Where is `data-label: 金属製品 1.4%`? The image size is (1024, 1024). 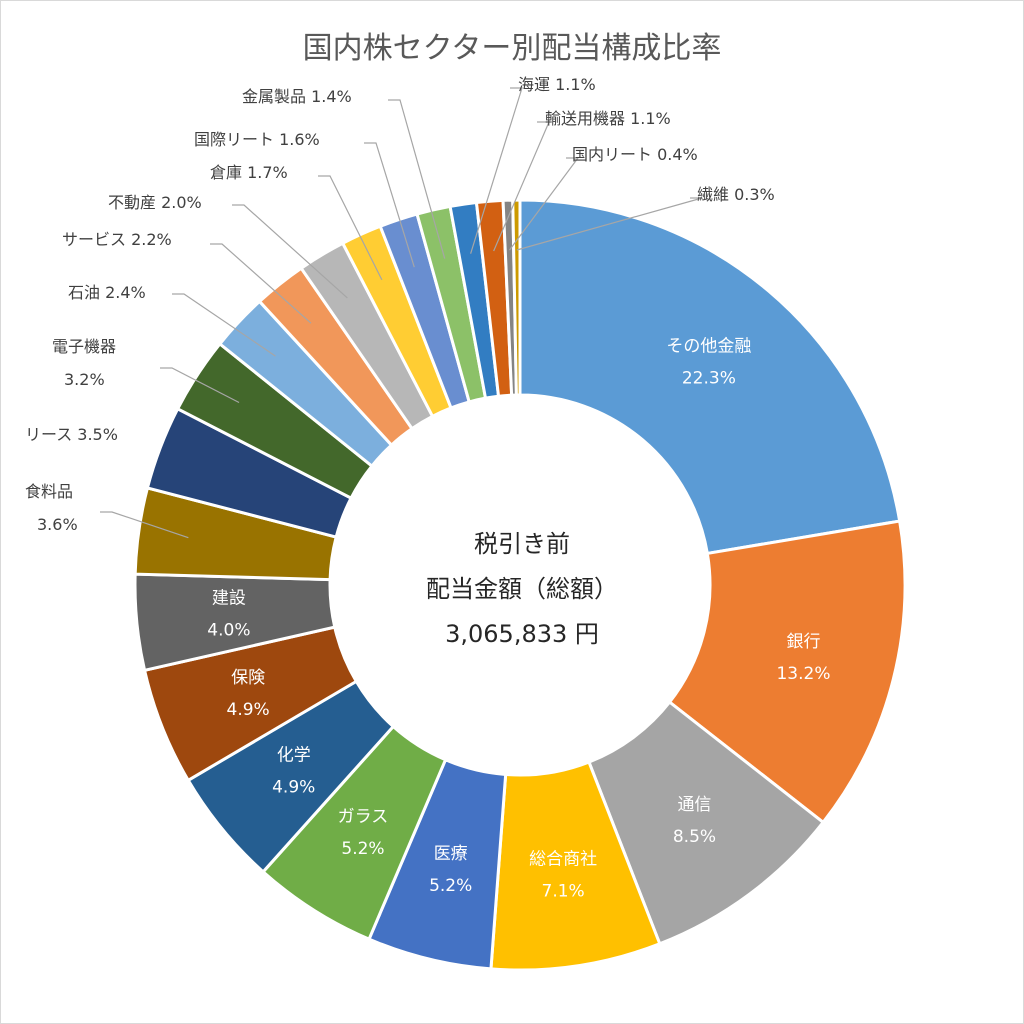 data-label: 金属製品 1.4% is located at coordinates (297, 96).